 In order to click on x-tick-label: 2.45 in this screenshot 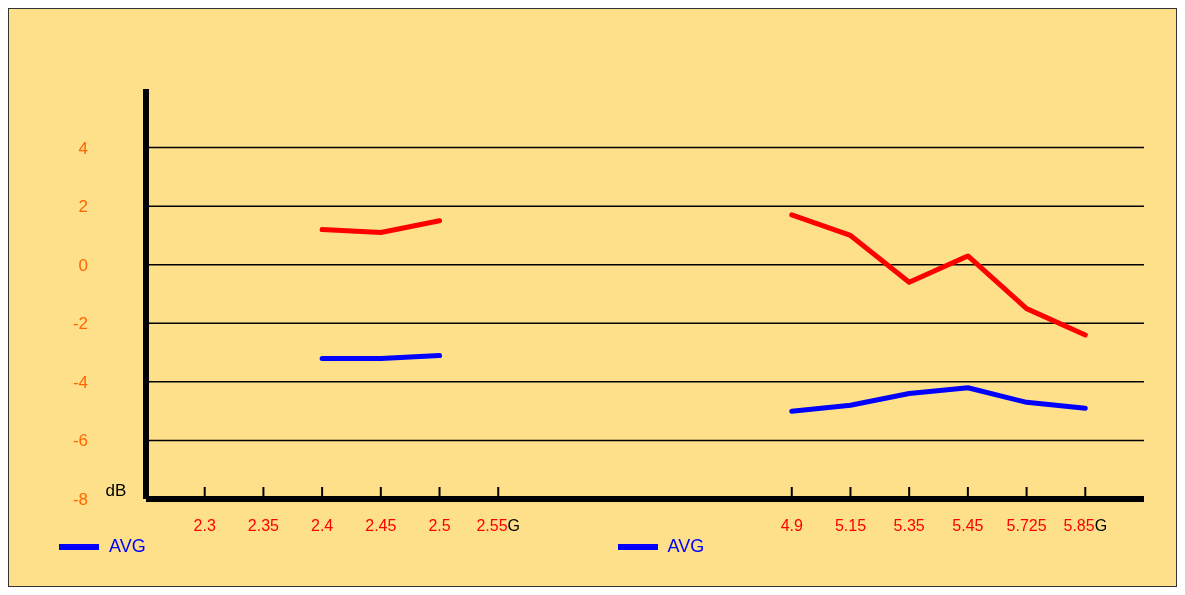, I will do `click(381, 525)`.